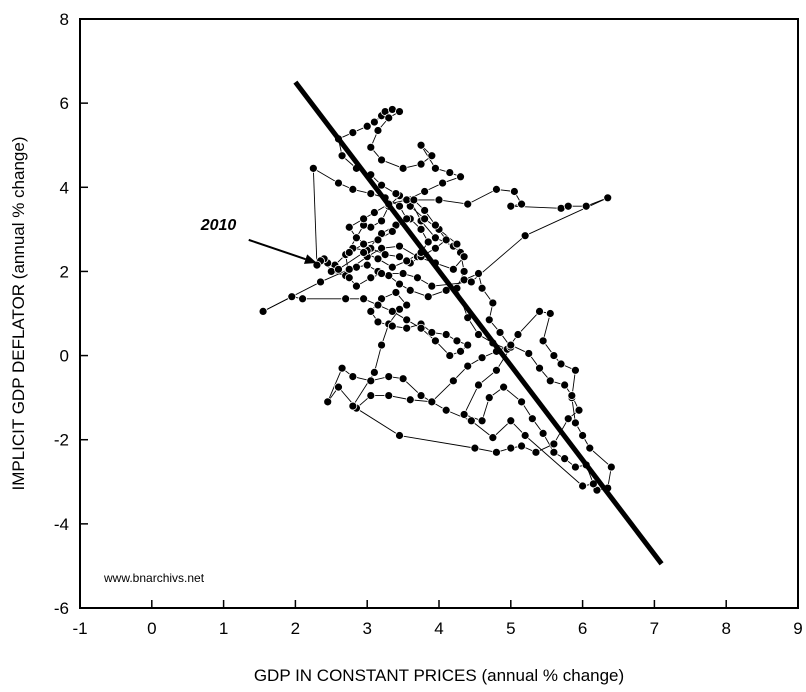 The width and height of the screenshot is (806, 692). Describe the element at coordinates (61, 524) in the screenshot. I see `y-tick-label: -4` at that location.